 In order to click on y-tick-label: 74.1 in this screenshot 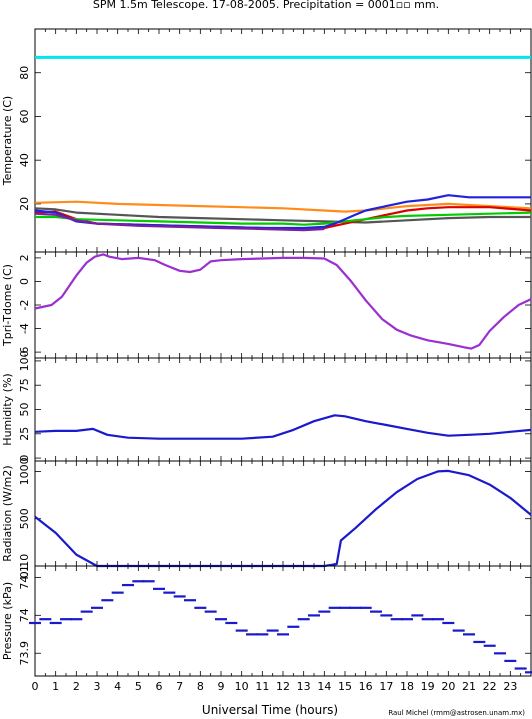, I will do `click(24, 577)`.